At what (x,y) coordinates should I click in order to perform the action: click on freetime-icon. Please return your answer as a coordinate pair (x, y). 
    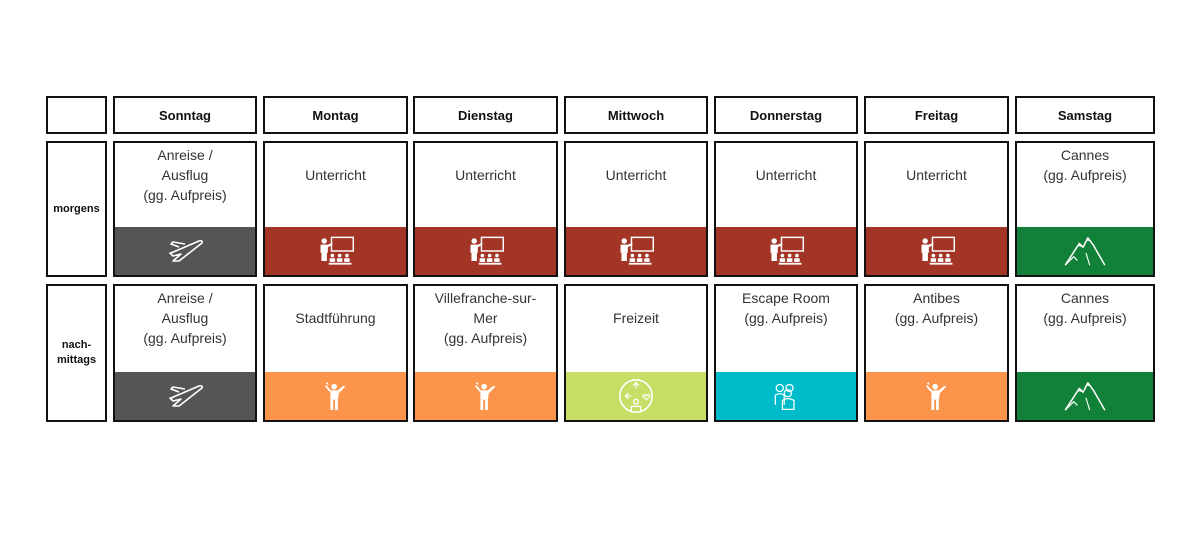
    Looking at the image, I should click on (636, 396).